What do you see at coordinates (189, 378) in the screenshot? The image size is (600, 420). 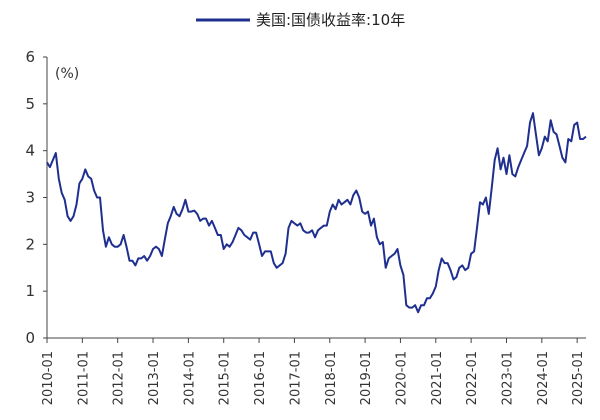 I see `x-tick-label: 2014-01` at bounding box center [189, 378].